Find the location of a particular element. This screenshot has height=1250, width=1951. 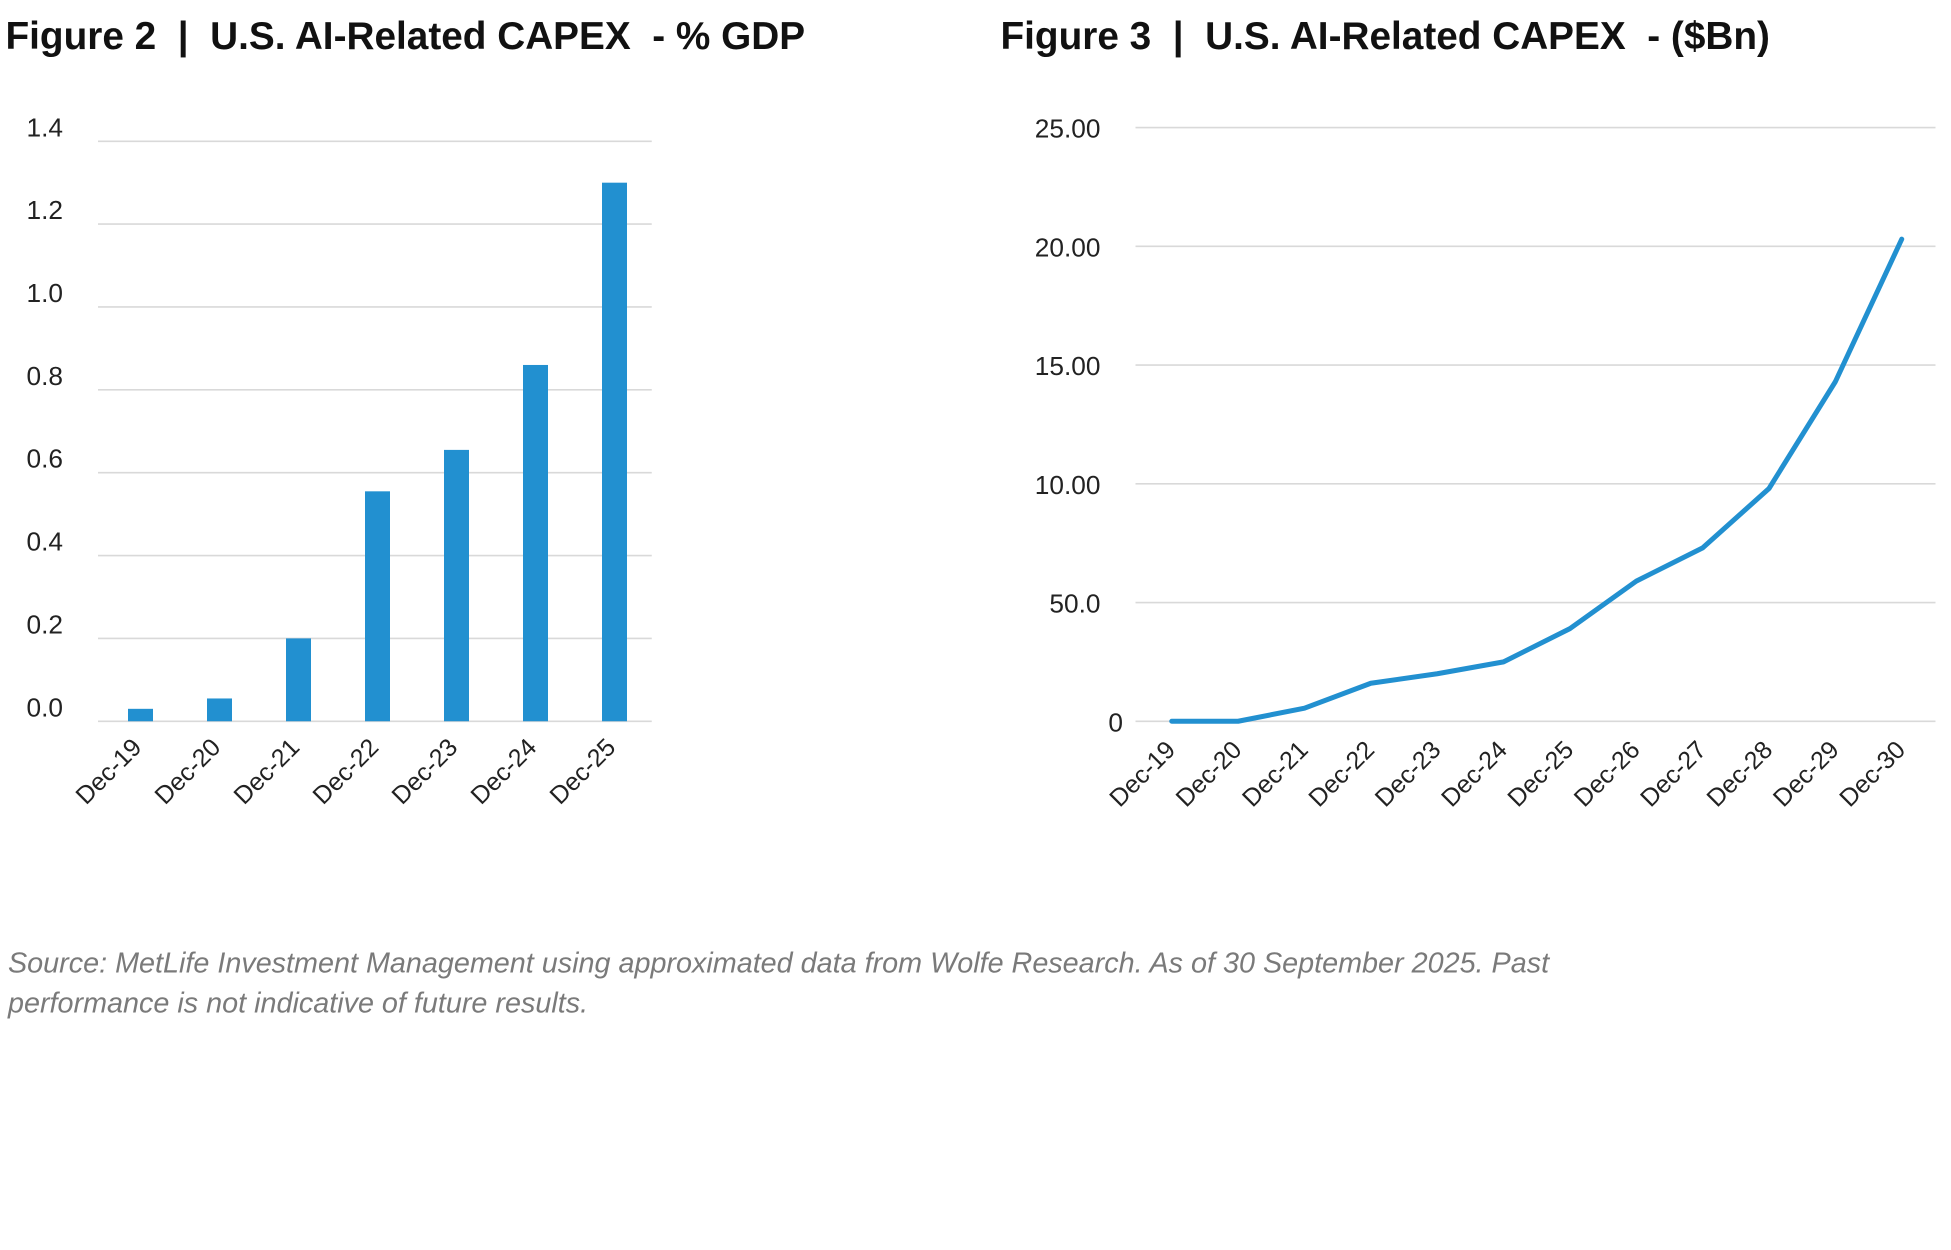

y-tick-label: 0.0 is located at coordinates (45, 707).